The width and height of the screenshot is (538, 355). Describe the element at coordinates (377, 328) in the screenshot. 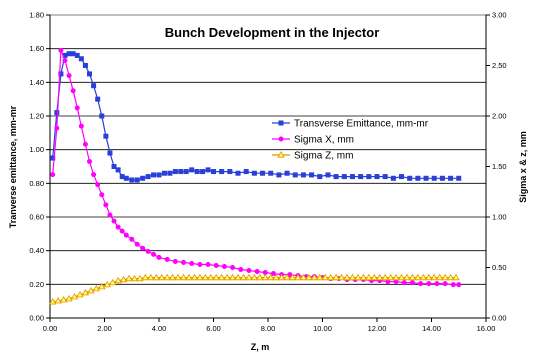

I see `x-tick-label: 12.00` at that location.